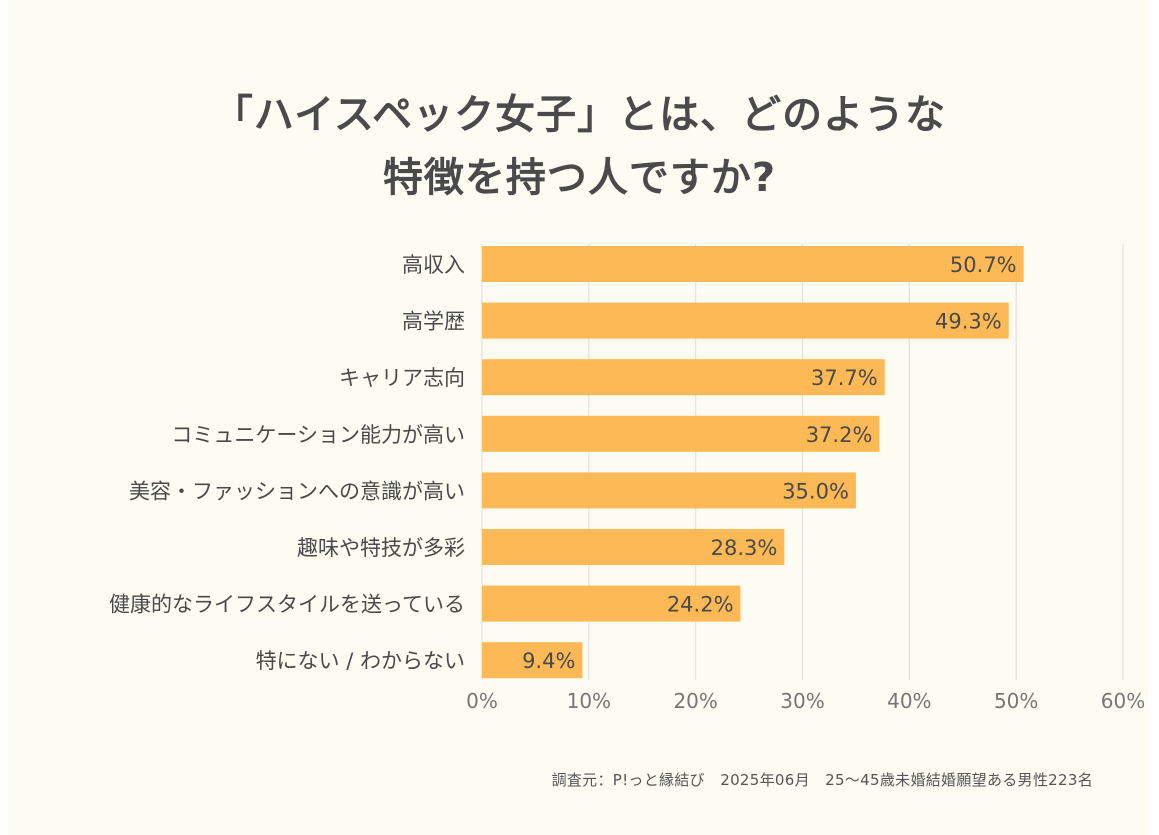  Describe the element at coordinates (909, 701) in the screenshot. I see `x-tick-label: 40%` at that location.